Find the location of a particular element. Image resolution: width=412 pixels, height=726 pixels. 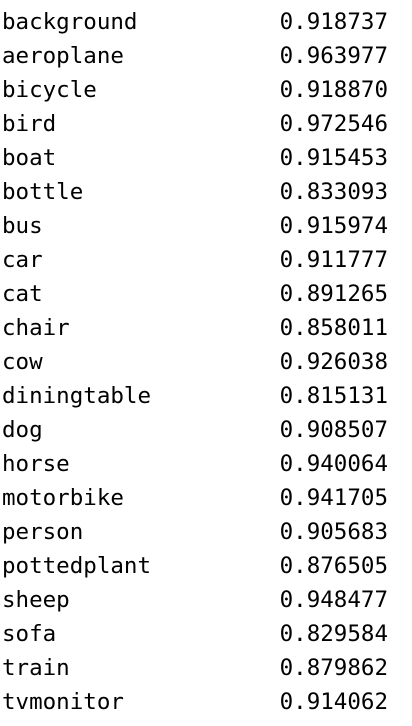

class-label: background is located at coordinates (70, 22).